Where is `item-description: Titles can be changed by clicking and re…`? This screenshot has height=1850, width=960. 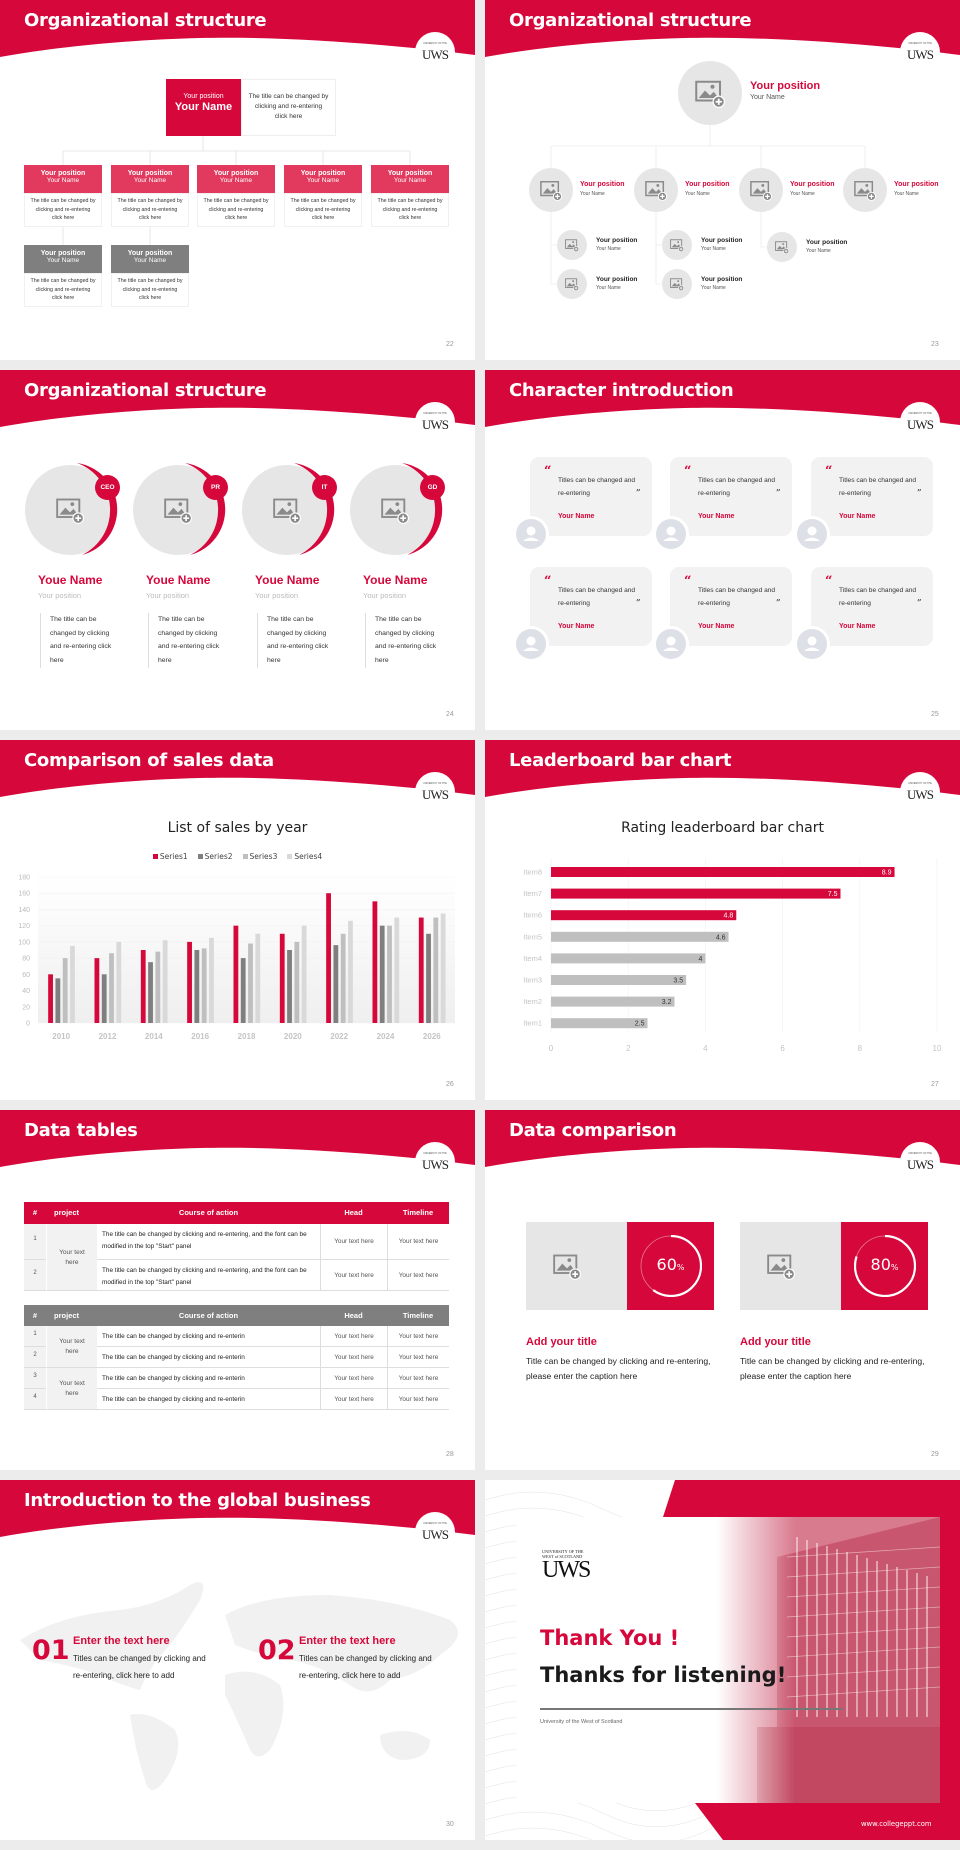
item-description: Titles can be changed by clicking and re… is located at coordinates (139, 1667).